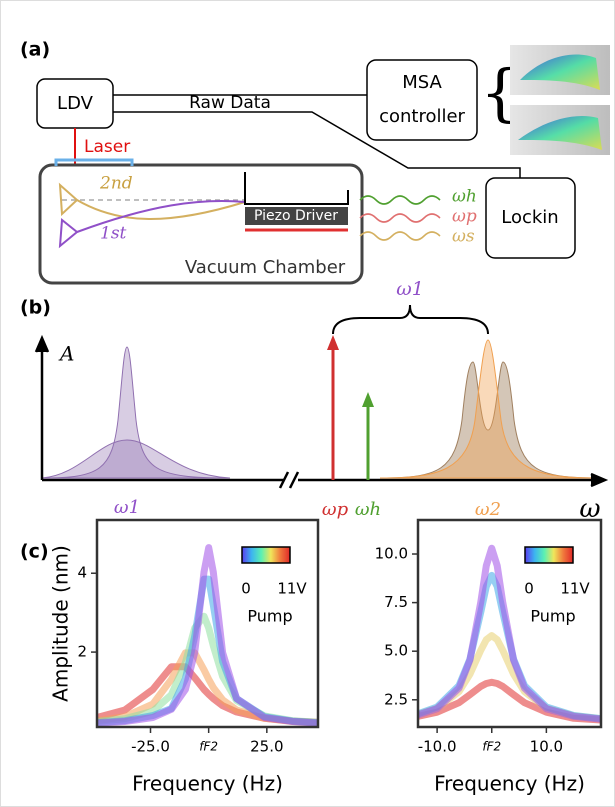 The image size is (615, 807). Describe the element at coordinates (94, 162) in the screenshot. I see `window` at that location.